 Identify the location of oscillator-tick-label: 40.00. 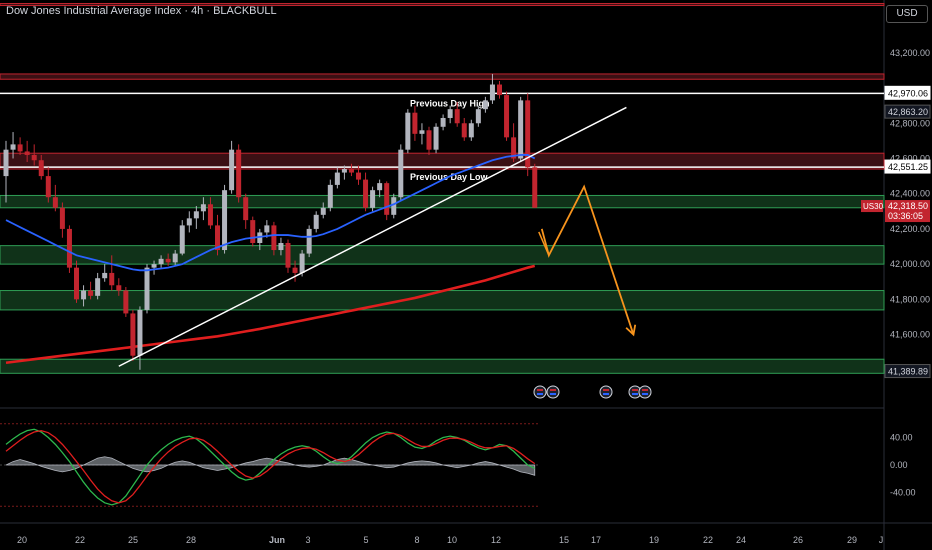
(901, 438).